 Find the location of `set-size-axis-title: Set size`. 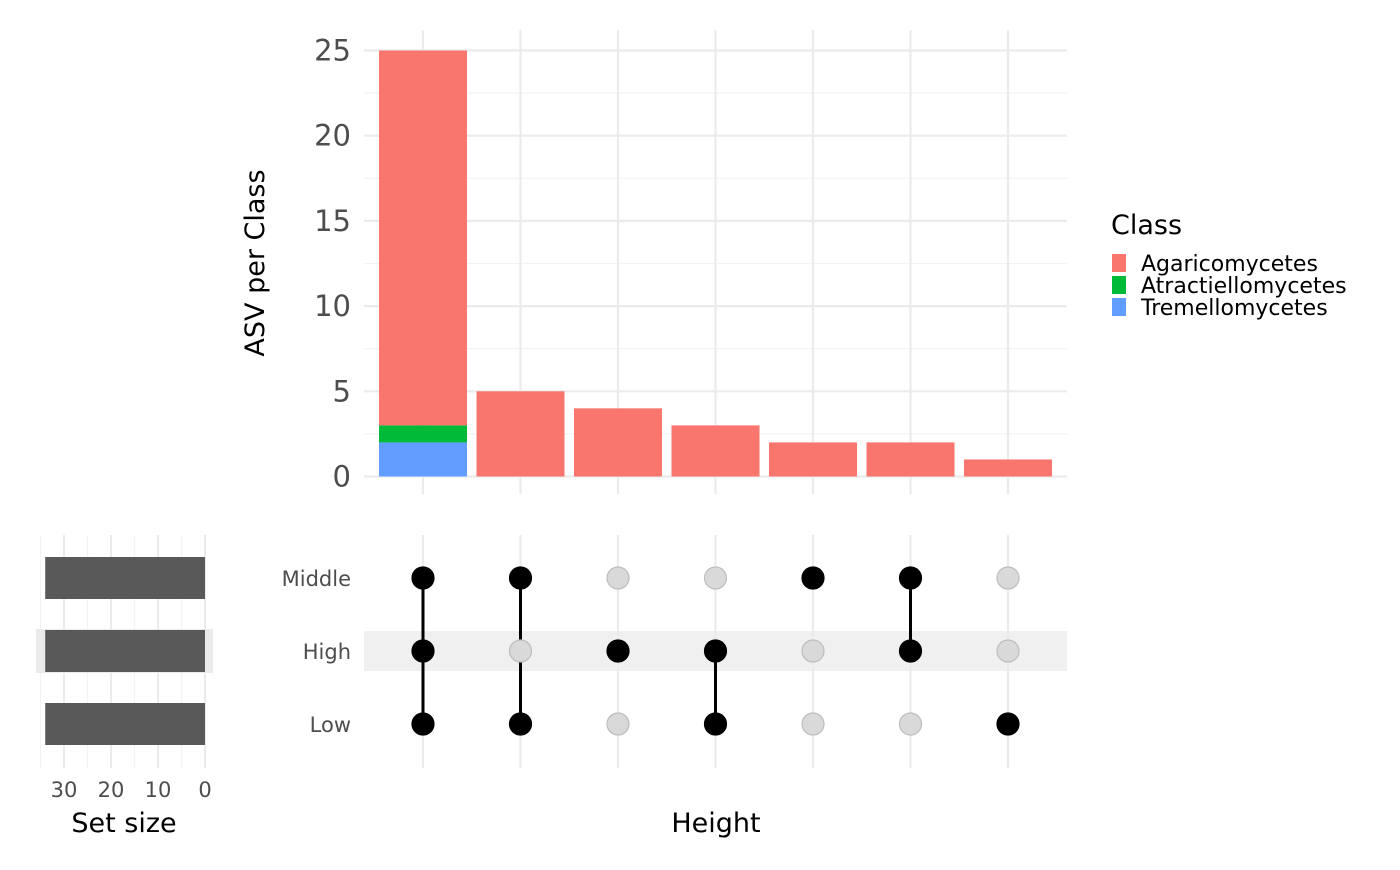

set-size-axis-title: Set size is located at coordinates (123, 823).